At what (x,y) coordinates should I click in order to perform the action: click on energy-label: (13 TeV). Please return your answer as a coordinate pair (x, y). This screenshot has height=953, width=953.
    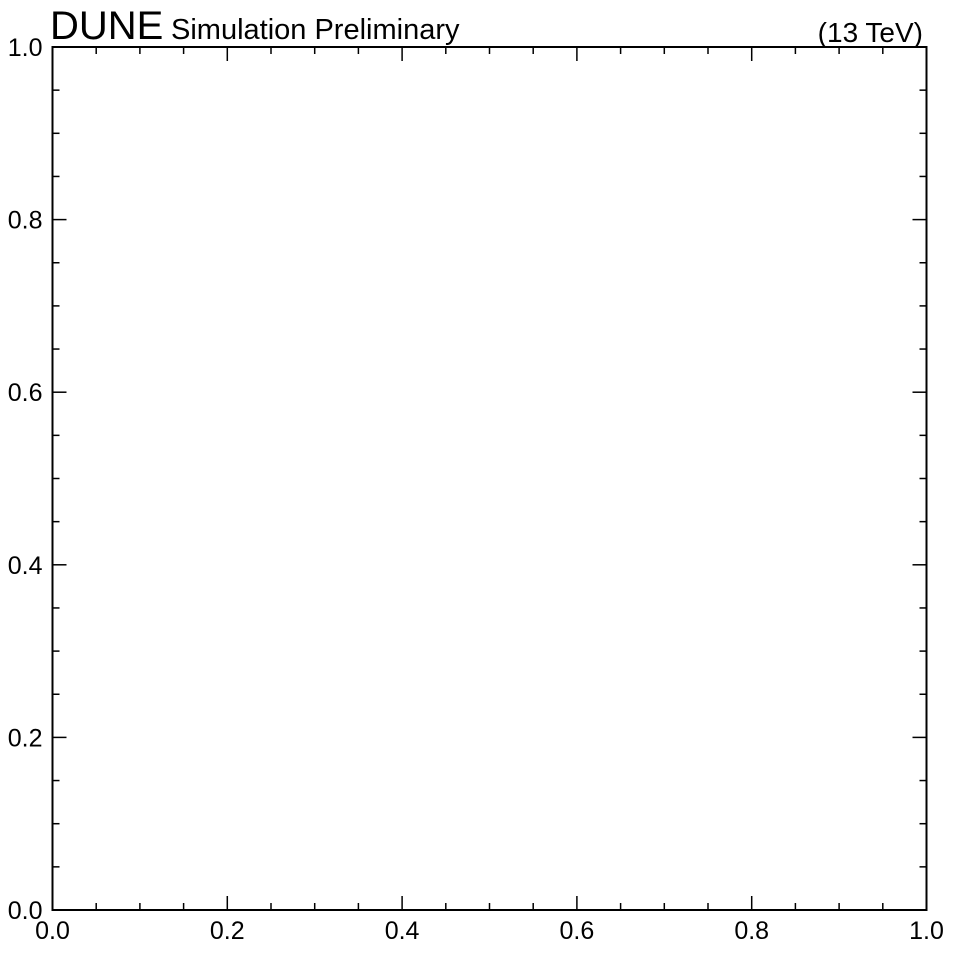
    Looking at the image, I should click on (870, 32).